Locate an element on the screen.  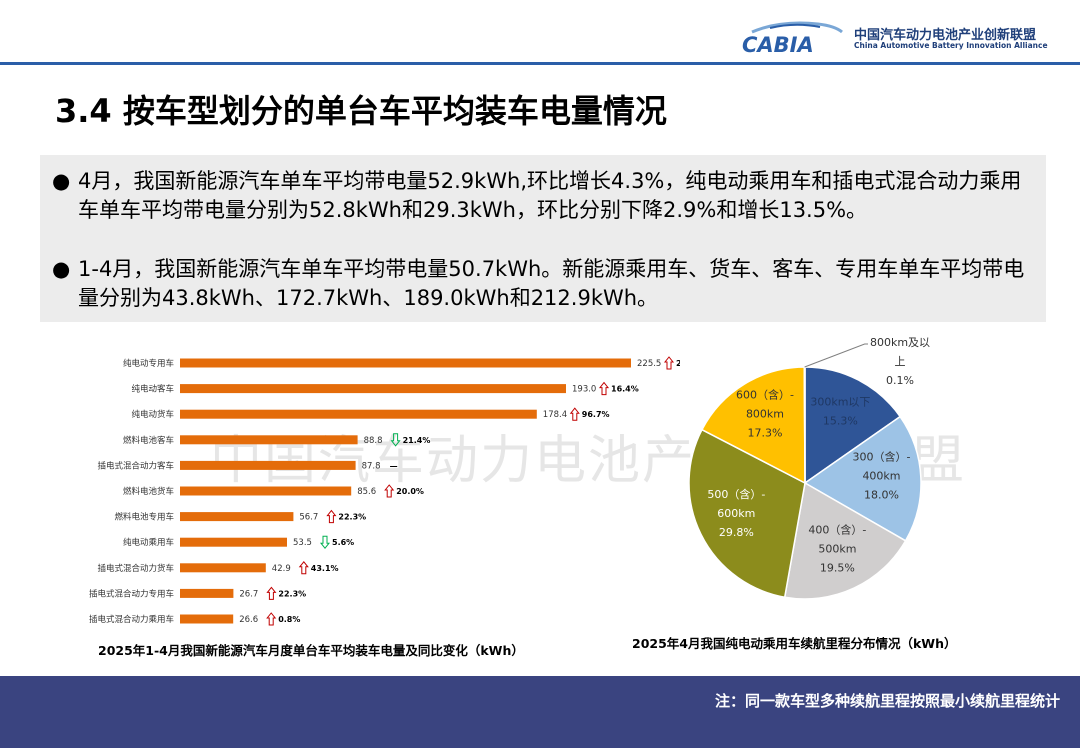
page-title: 3.4 按车型划分的单台车平均装车电量情况 is located at coordinates (361, 111).